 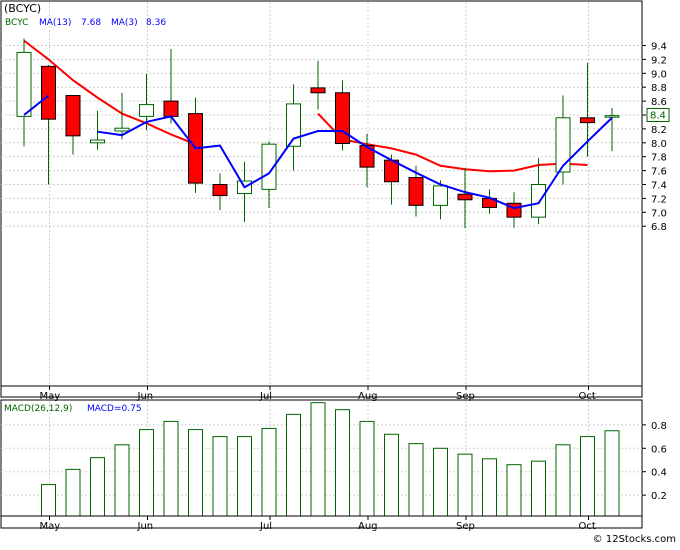 I want to click on macd-y-tick-label: 0.4, so click(x=659, y=473).